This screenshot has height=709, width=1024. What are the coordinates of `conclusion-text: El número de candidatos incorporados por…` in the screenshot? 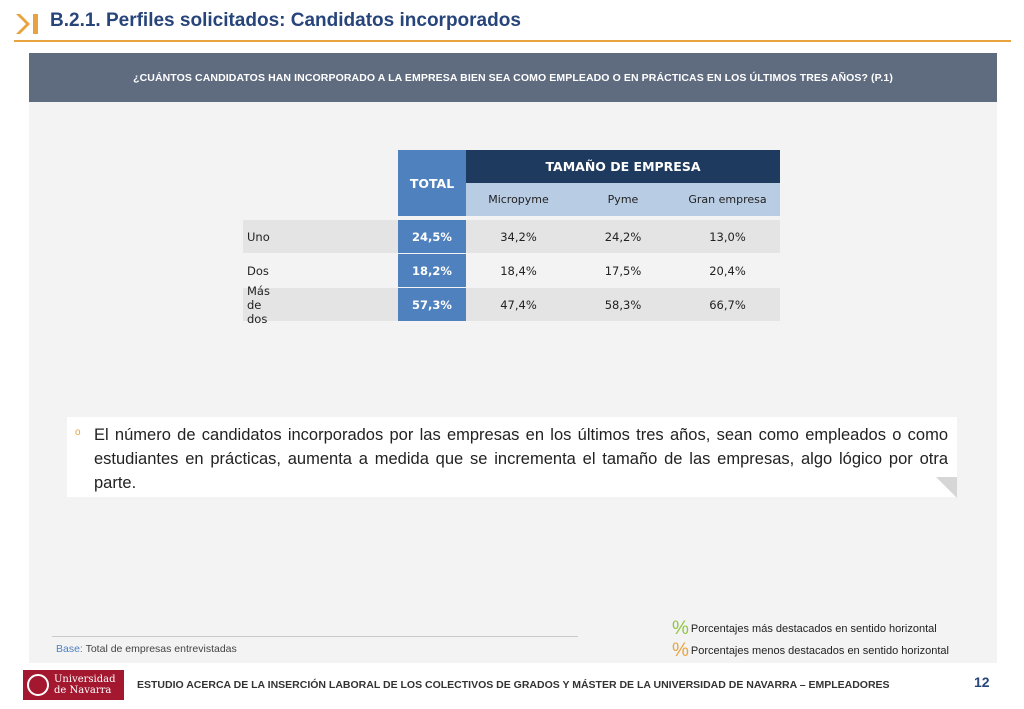 It's located at (521, 459).